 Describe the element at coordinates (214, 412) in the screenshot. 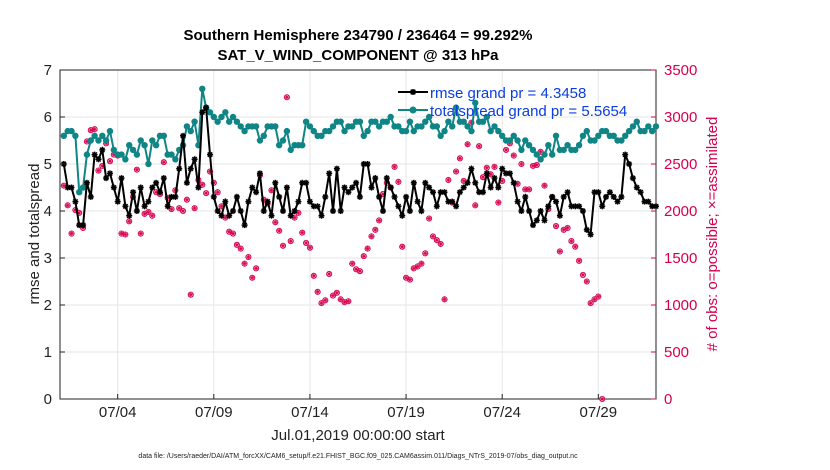

I see `x-tick-label: 07/09` at that location.